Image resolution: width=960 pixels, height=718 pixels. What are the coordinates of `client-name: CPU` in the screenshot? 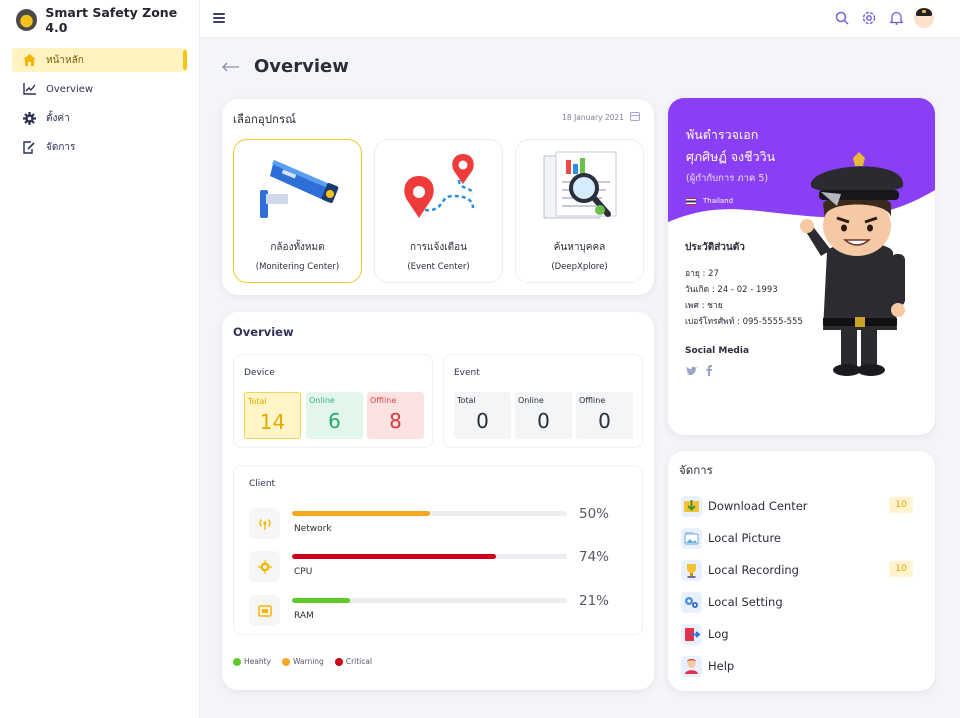 It's located at (303, 572).